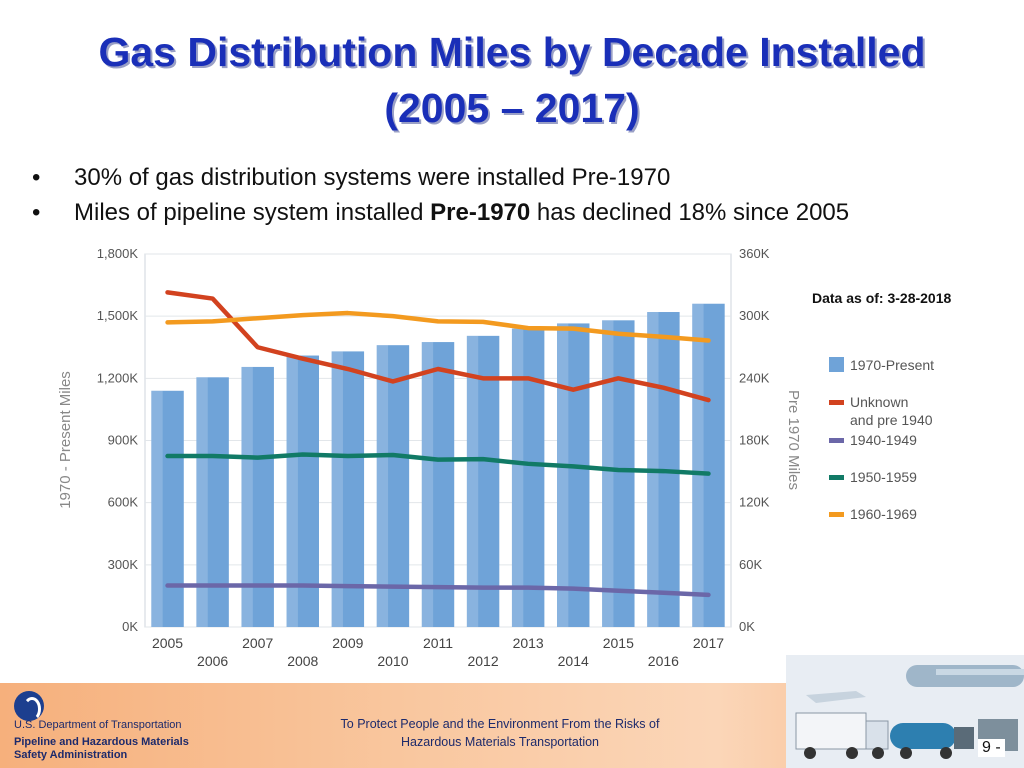 The width and height of the screenshot is (1024, 768). Describe the element at coordinates (480, 212) in the screenshot. I see `bullet-text-bold: Pre-1970` at that location.